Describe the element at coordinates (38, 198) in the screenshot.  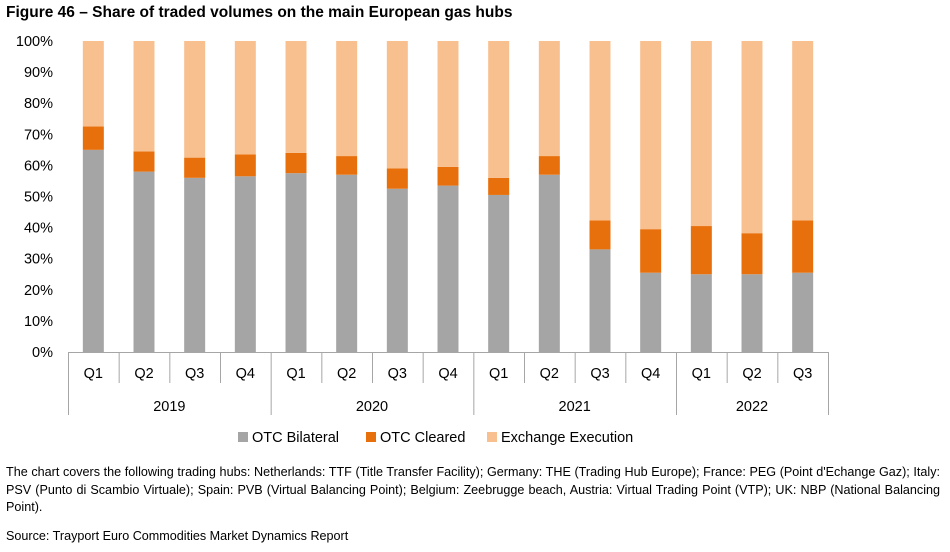
I see `y-tick-label: 50%` at that location.